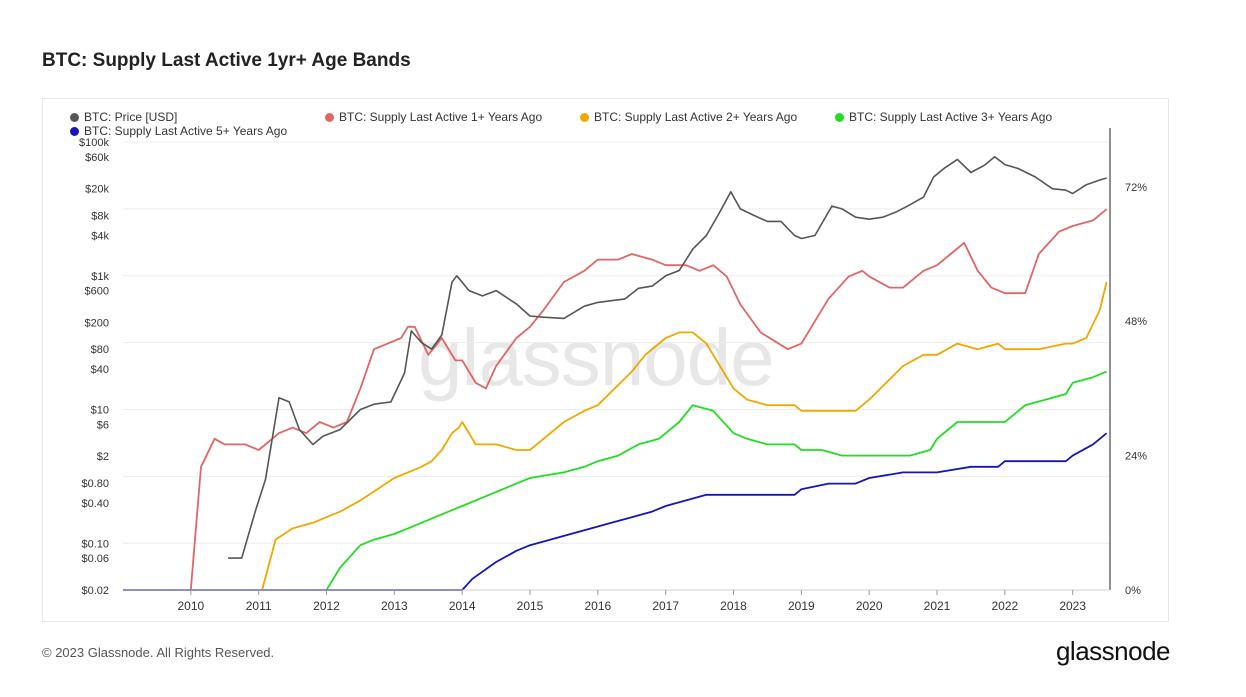 Image resolution: width=1246 pixels, height=697 pixels. Describe the element at coordinates (696, 117) in the screenshot. I see `legend-label: BTC: Supply Last Active 2+ Years Ago` at that location.